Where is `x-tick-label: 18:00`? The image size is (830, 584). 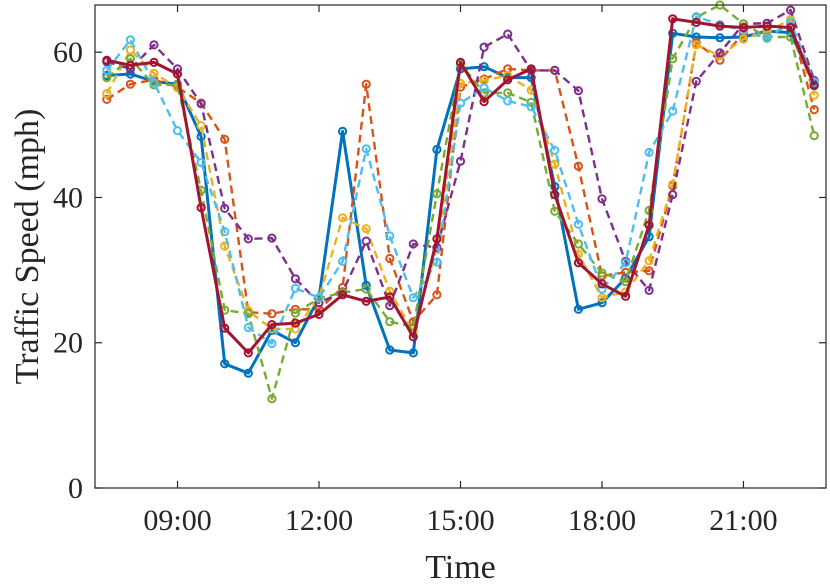
x-tick-label: 18:00 is located at coordinates (602, 520).